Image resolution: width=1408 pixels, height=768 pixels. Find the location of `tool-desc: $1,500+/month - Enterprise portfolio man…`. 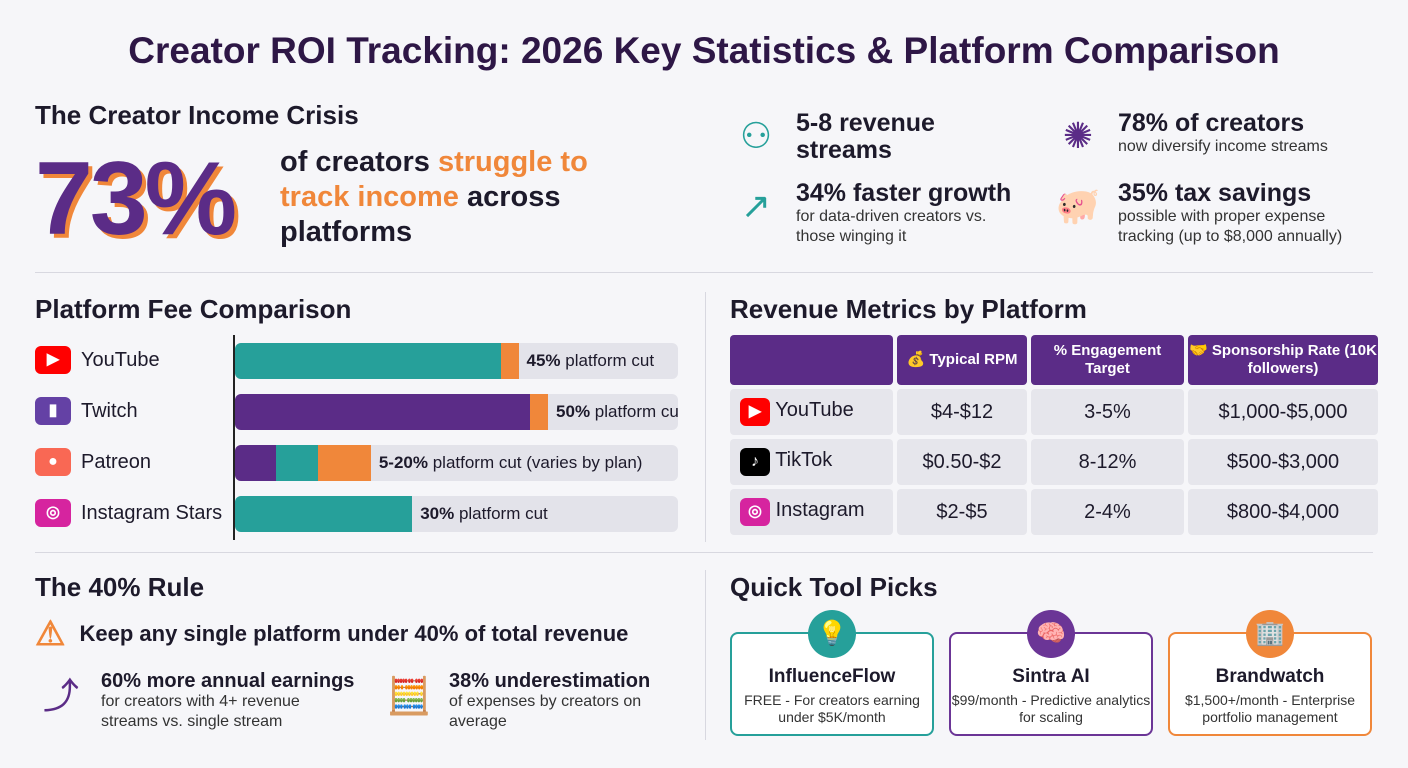

tool-desc: $1,500+/month - Enterprise portfolio man… is located at coordinates (1270, 708).